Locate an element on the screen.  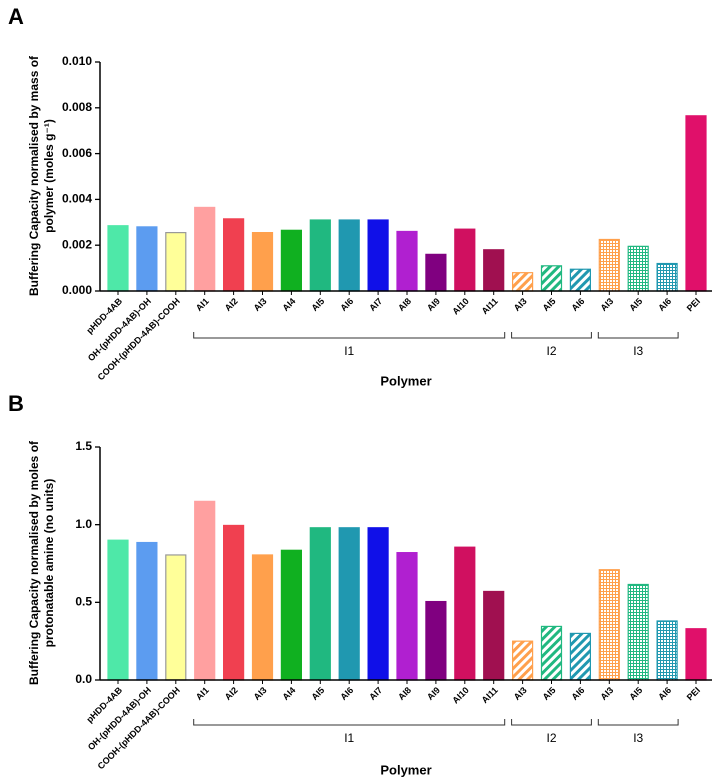
x-tick-label: AI7 is located at coordinates (375, 304).